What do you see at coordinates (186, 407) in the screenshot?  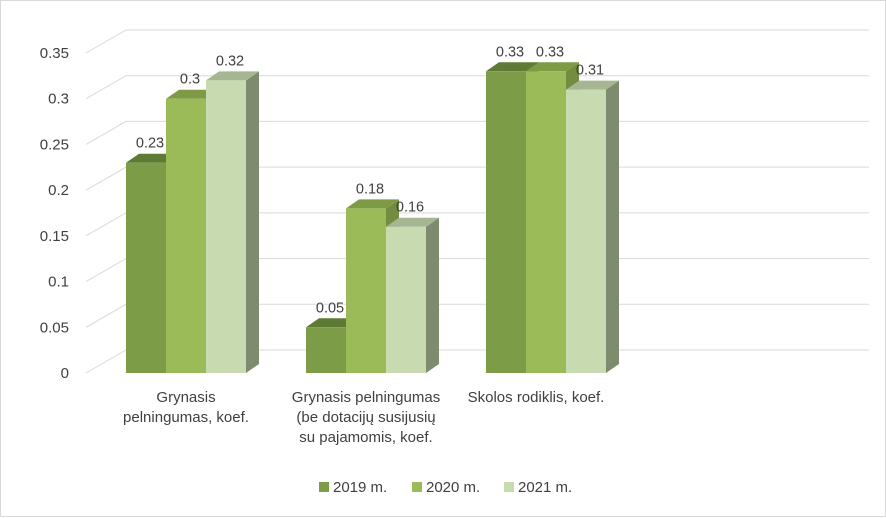 I see `category-label: Grynasis pelningumas, koef.` at bounding box center [186, 407].